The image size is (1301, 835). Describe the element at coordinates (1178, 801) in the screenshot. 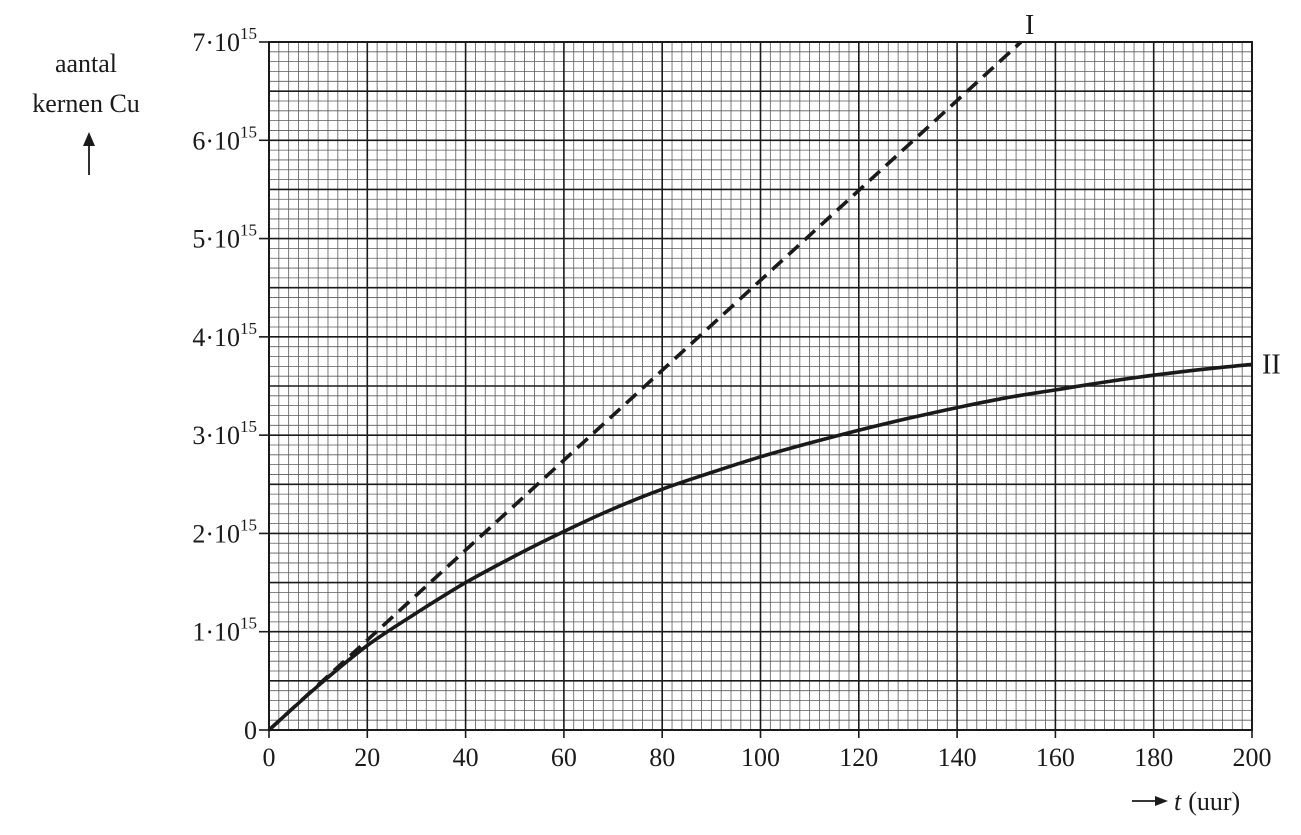

I see `x-axis-variable: t` at that location.